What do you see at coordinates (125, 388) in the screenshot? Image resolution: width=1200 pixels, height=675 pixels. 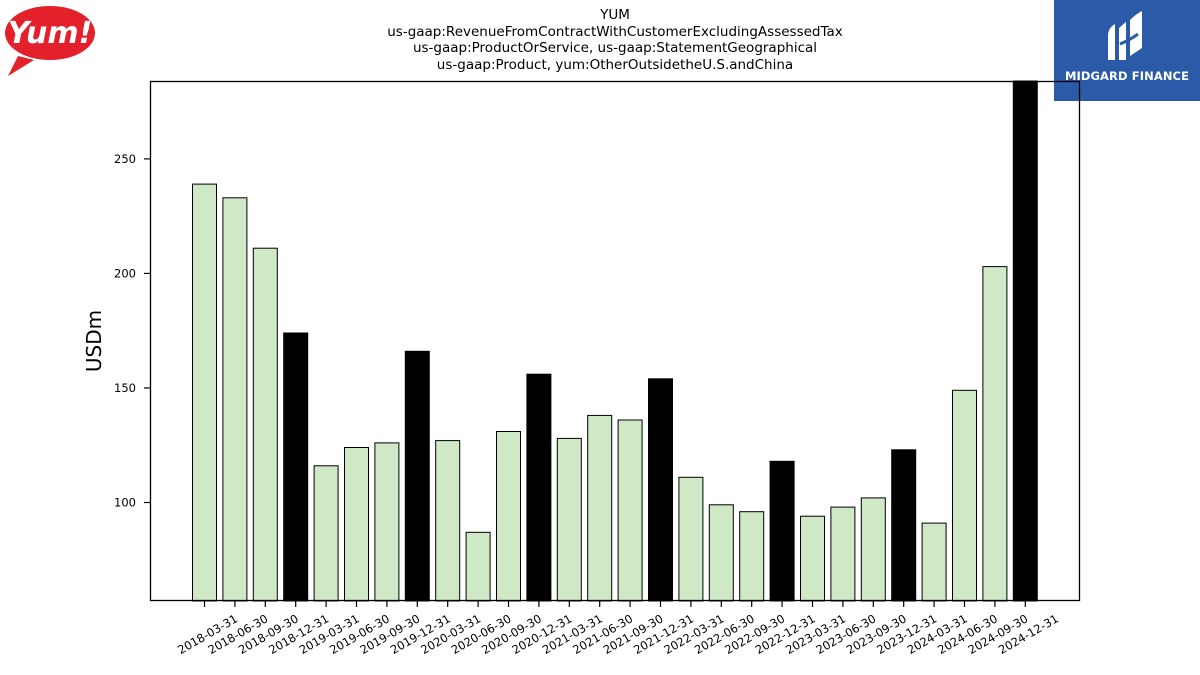 I see `y-tick-label: 150` at bounding box center [125, 388].